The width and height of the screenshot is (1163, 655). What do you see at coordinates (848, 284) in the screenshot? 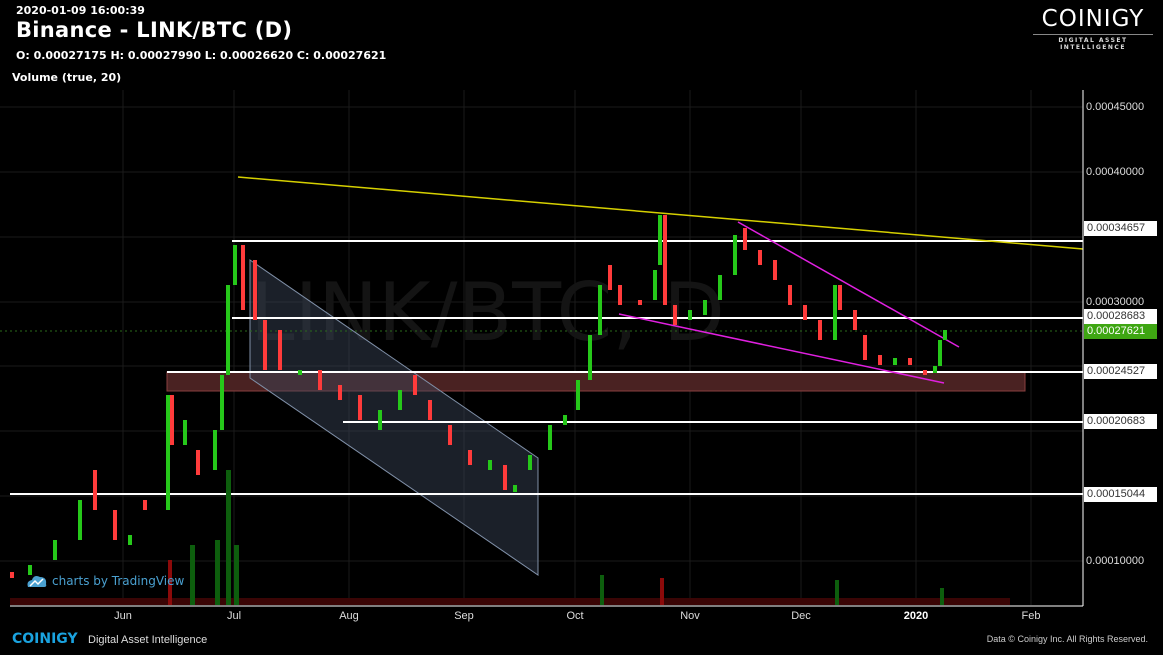
I see `wedge-upper-line` at bounding box center [848, 284].